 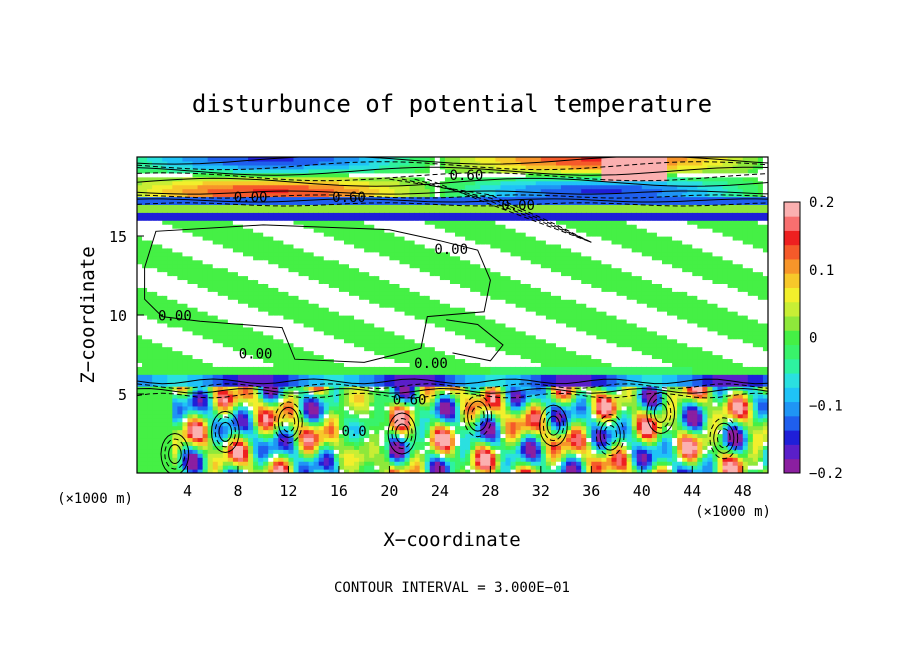 I want to click on x-axis-label: X−coordinate, so click(x=451, y=540).